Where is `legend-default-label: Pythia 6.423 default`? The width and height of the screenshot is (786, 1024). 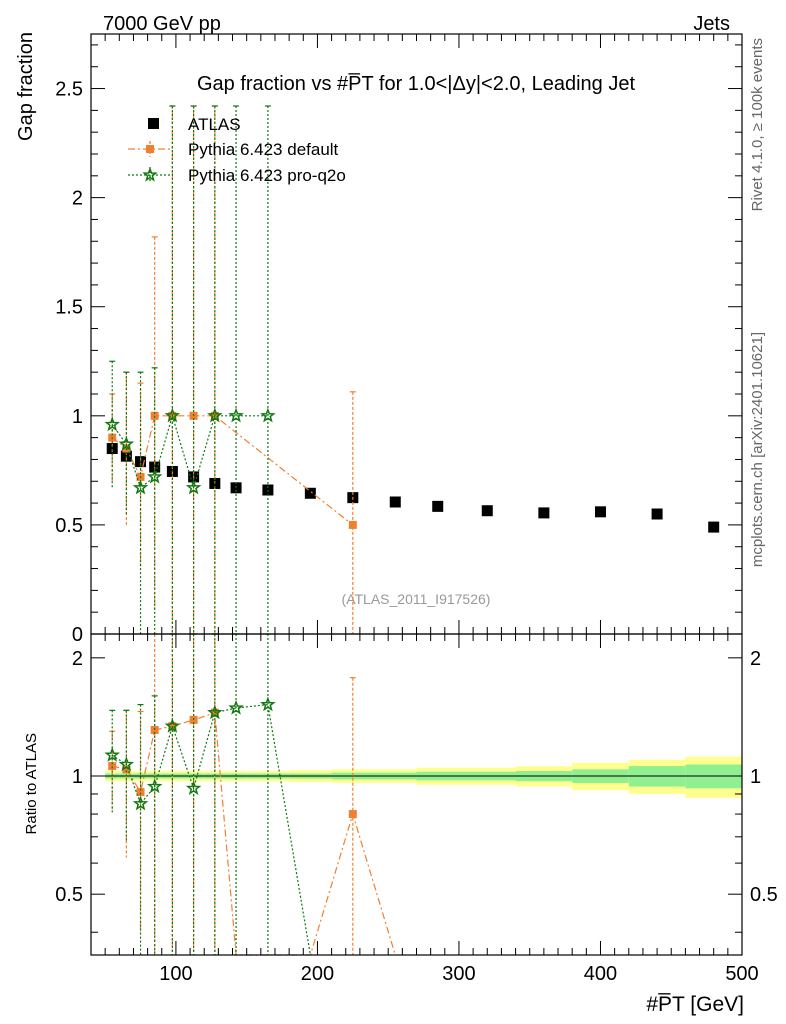 legend-default-label: Pythia 6.423 default is located at coordinates (263, 149).